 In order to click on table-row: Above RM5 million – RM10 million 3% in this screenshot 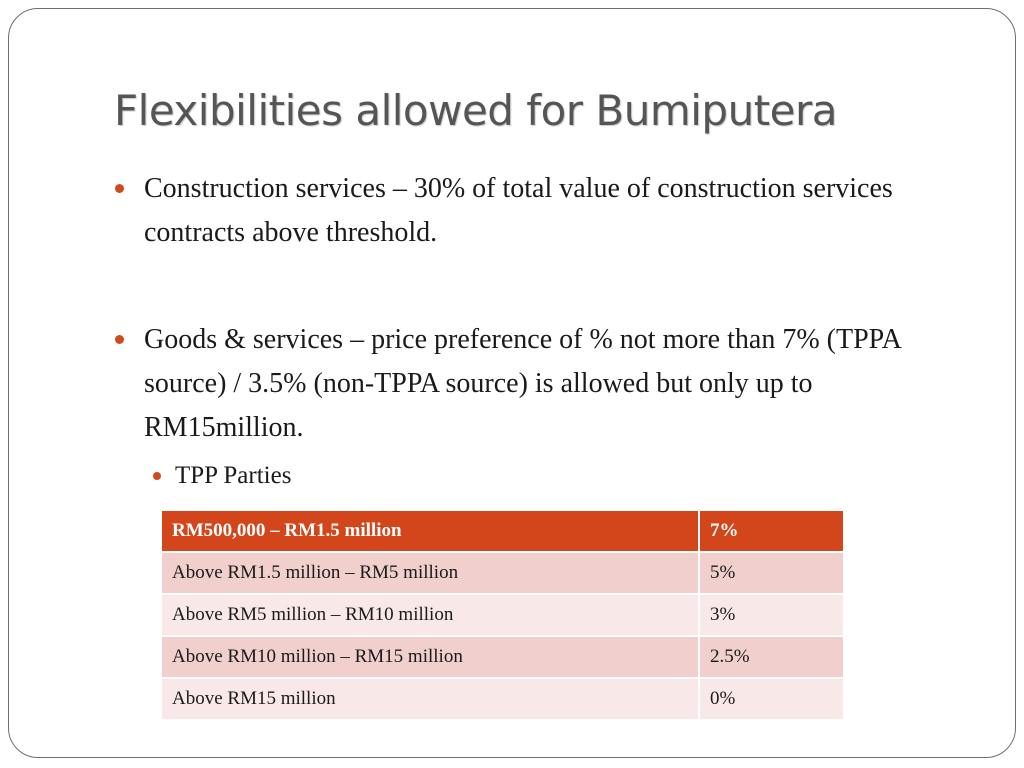, I will do `click(503, 615)`.